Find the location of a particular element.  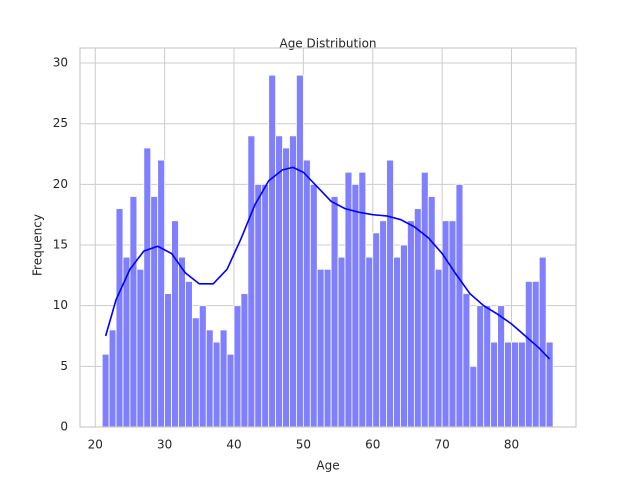

x-tick-label: 40 is located at coordinates (233, 445).